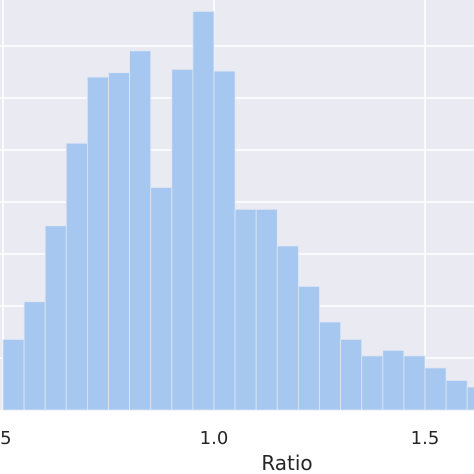  I want to click on x-axis-title: Ratio, so click(286, 462).